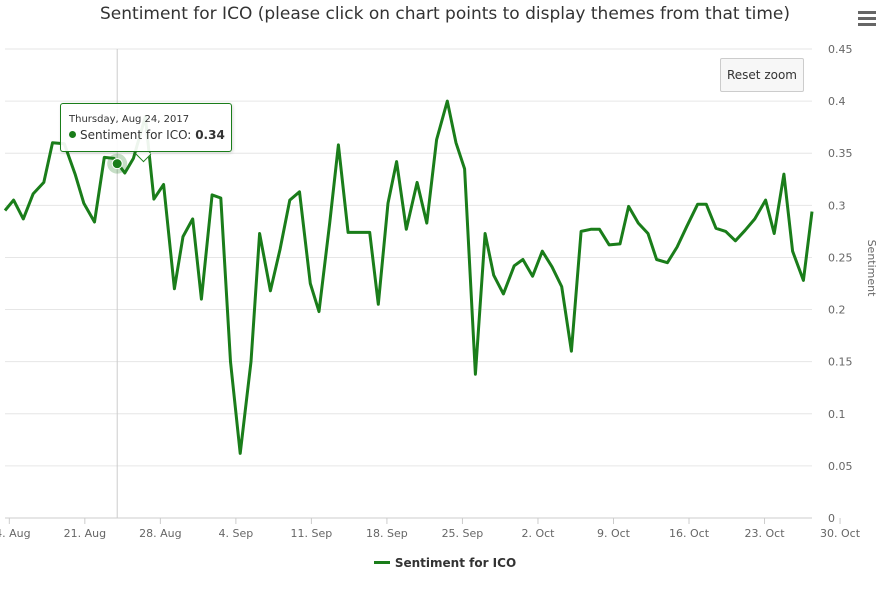 Image resolution: width=890 pixels, height=589 pixels. Describe the element at coordinates (538, 533) in the screenshot. I see `x-tick-label: 2. Oct` at that location.